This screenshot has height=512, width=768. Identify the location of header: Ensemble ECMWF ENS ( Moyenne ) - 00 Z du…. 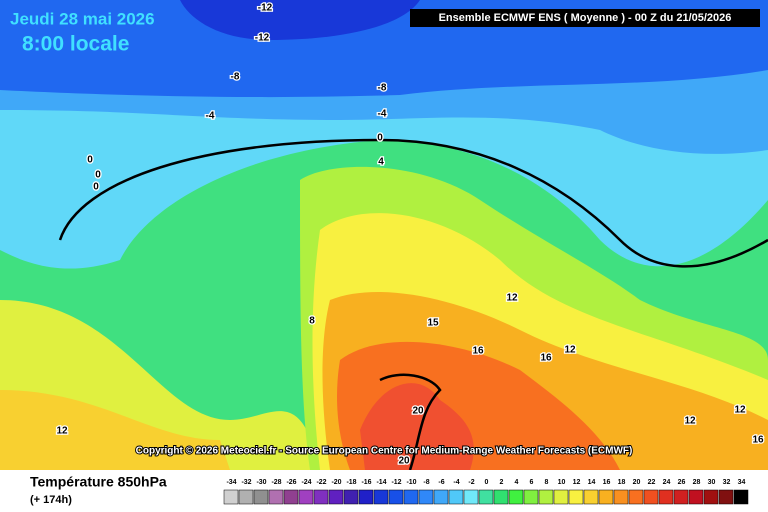
(585, 18).